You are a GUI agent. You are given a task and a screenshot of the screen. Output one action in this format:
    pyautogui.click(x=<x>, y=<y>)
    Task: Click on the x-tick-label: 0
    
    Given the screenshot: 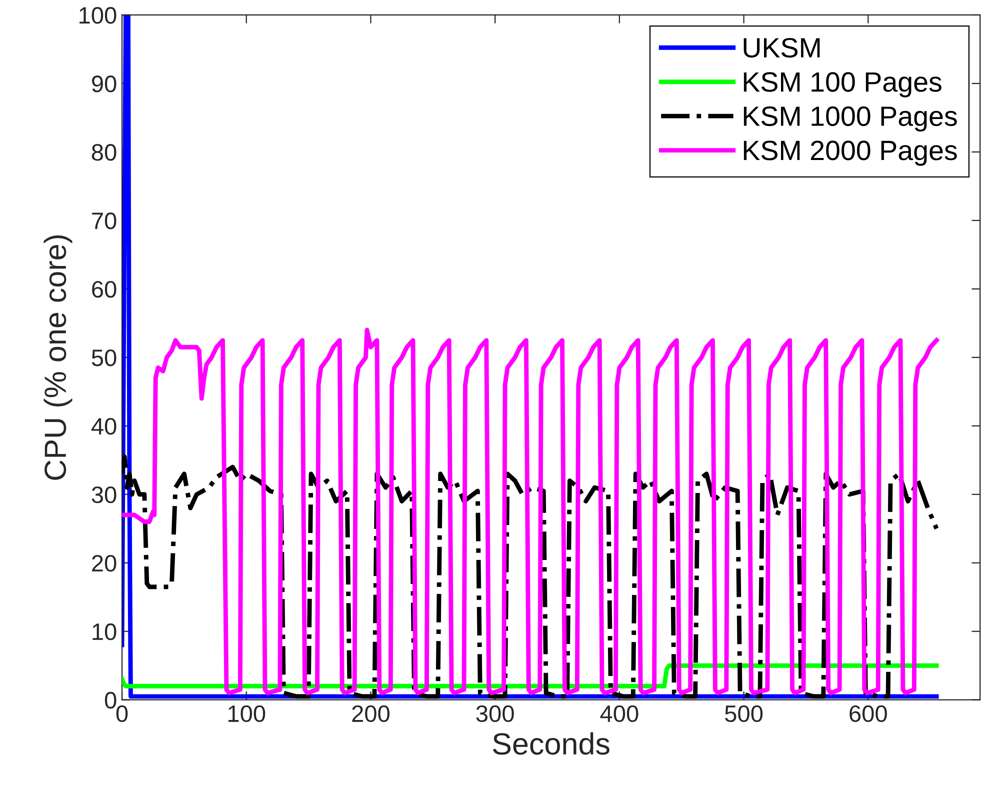 What is the action you would take?
    pyautogui.click(x=122, y=713)
    